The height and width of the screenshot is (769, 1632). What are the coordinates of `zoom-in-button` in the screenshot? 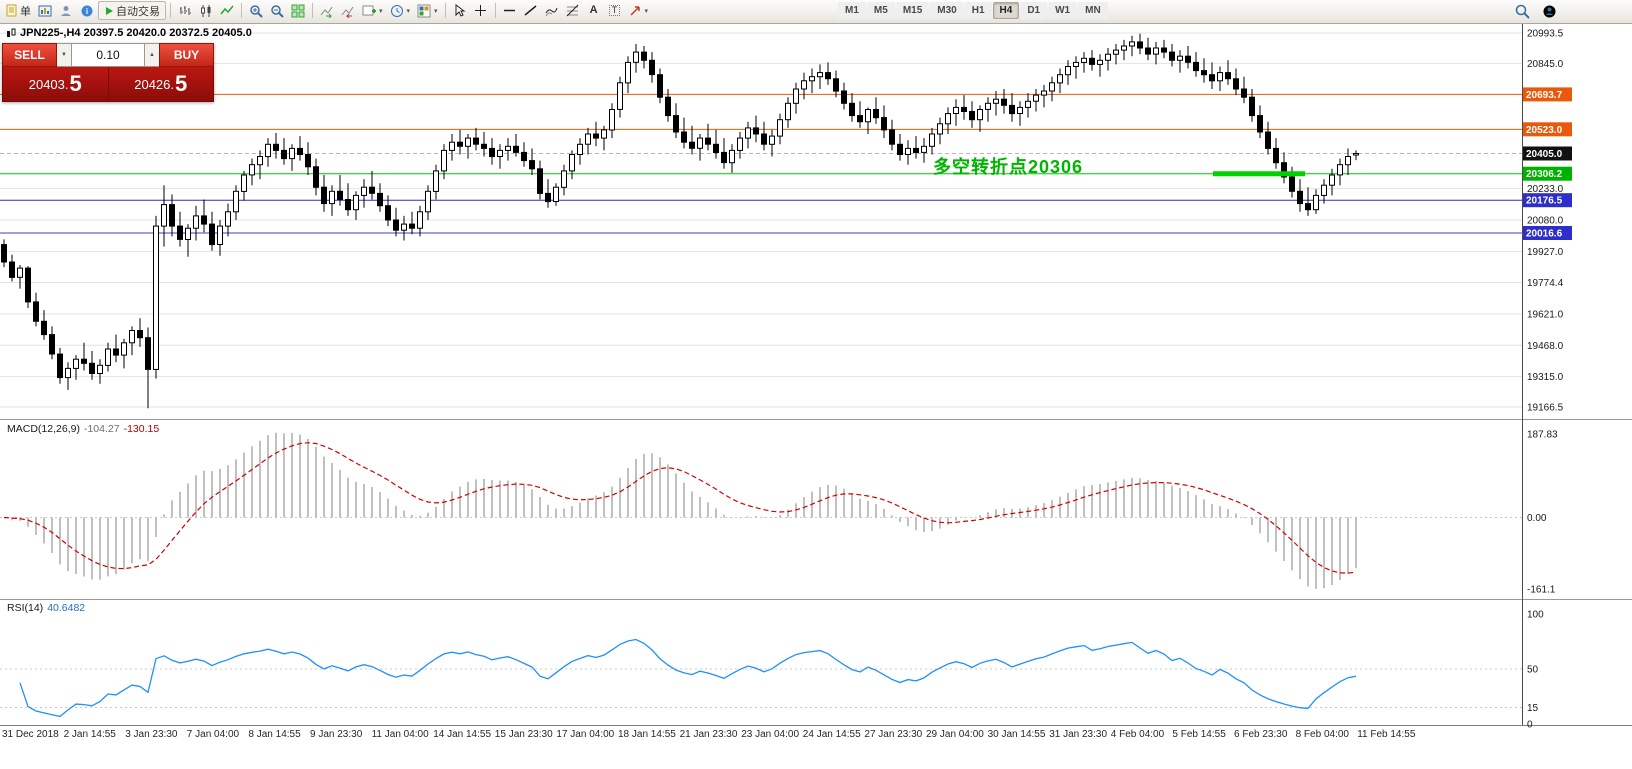 It's located at (256, 10).